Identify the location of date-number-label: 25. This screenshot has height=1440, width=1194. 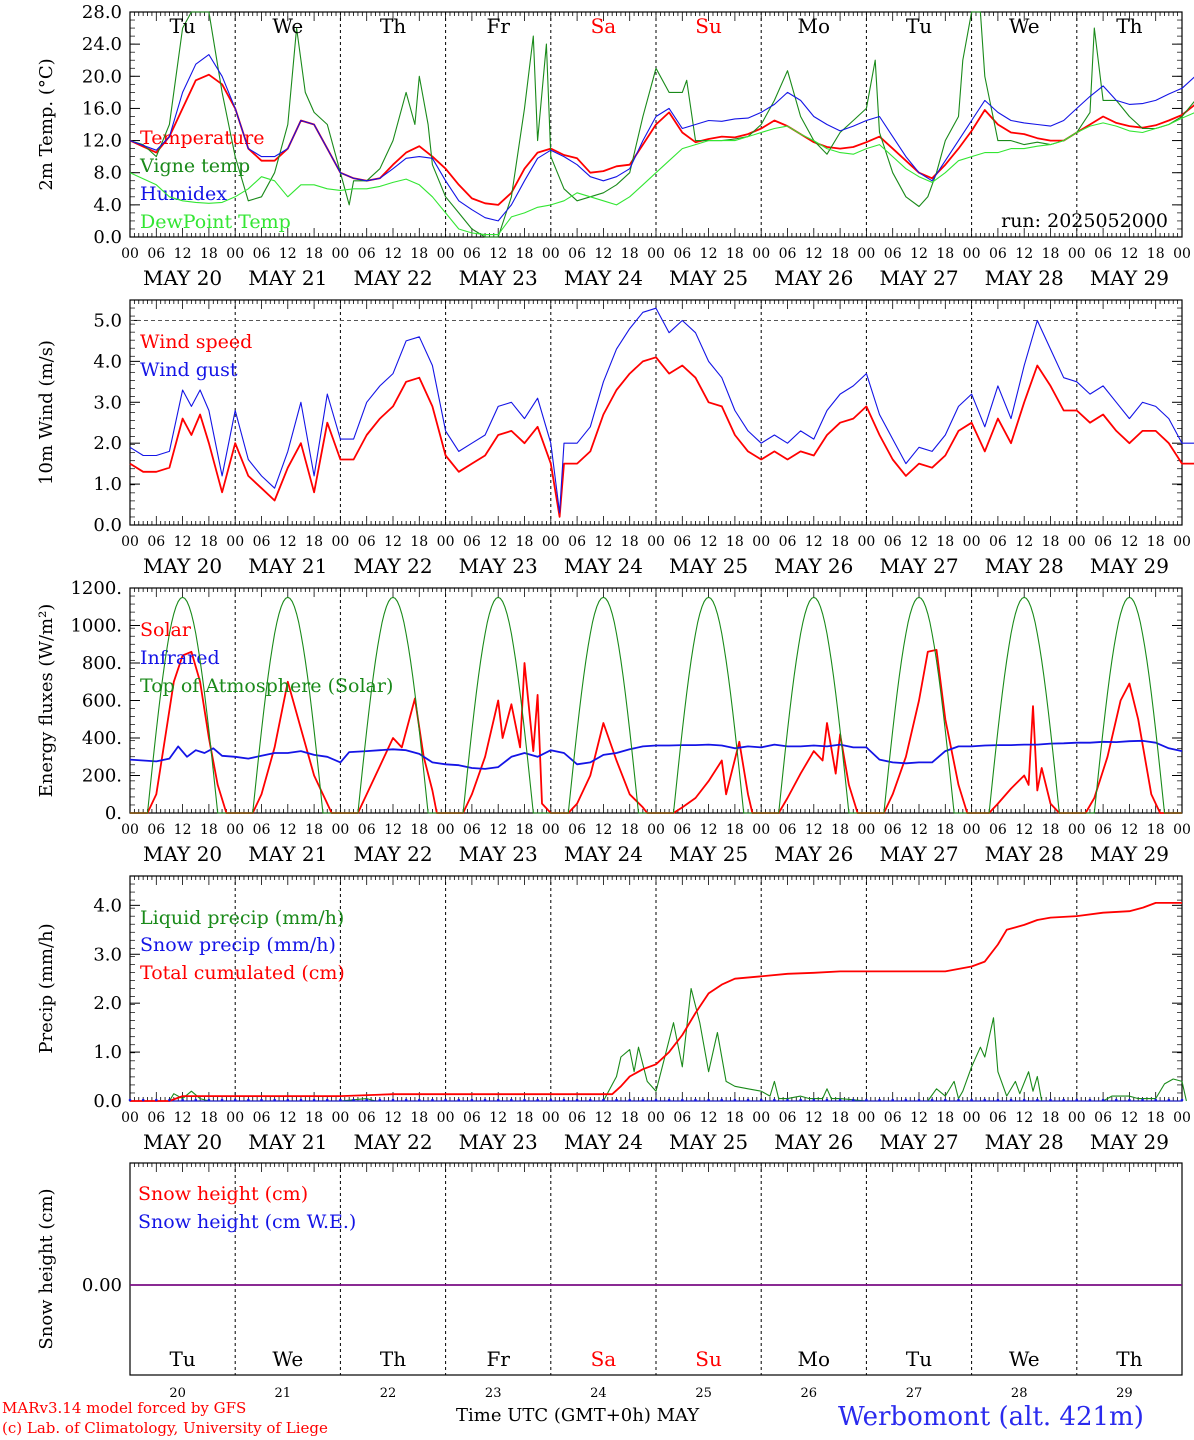
(703, 1393).